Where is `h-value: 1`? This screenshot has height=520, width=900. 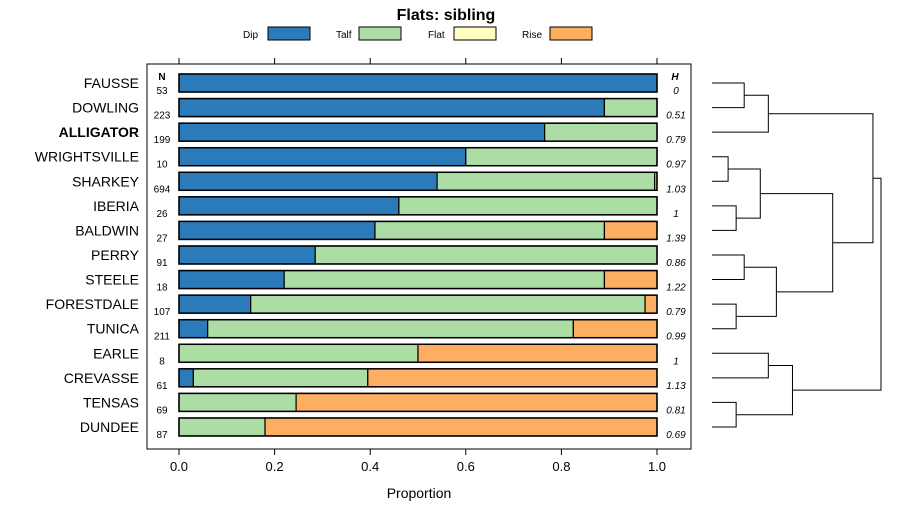
h-value: 1 is located at coordinates (676, 214).